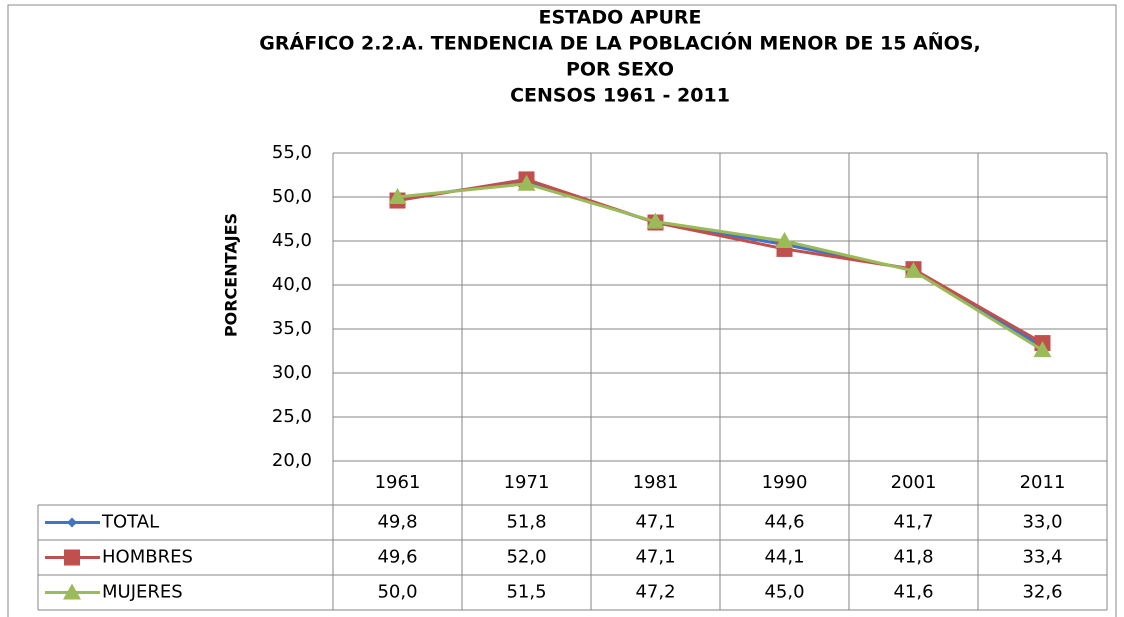 Image resolution: width=1124 pixels, height=617 pixels. What do you see at coordinates (527, 482) in the screenshot?
I see `x-tick-label: 1971` at bounding box center [527, 482].